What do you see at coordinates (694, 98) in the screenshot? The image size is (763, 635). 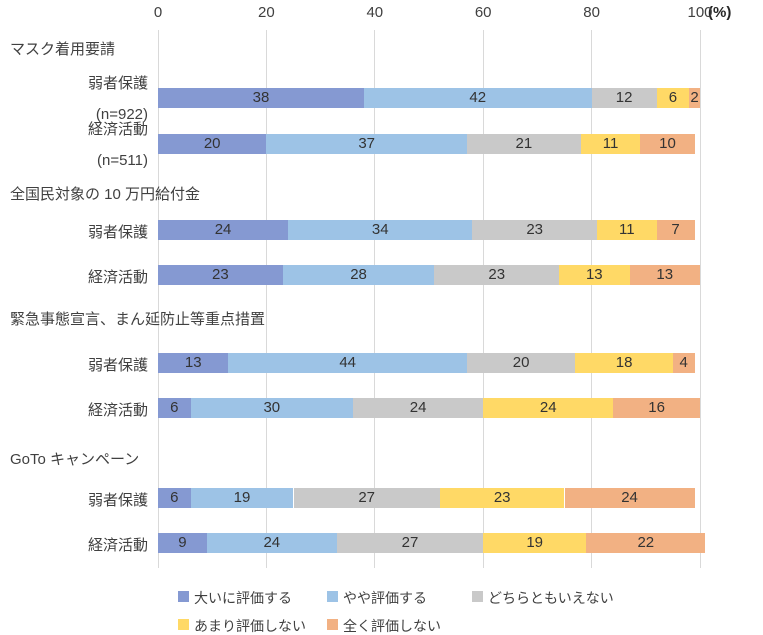 I see `bar-segment: 2` at bounding box center [694, 98].